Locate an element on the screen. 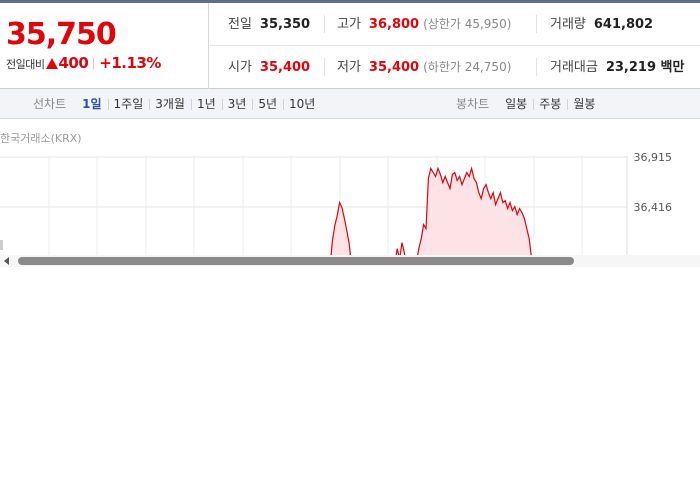 The width and height of the screenshot is (700, 490). tab-weekly-candle: 주봉 is located at coordinates (550, 104).